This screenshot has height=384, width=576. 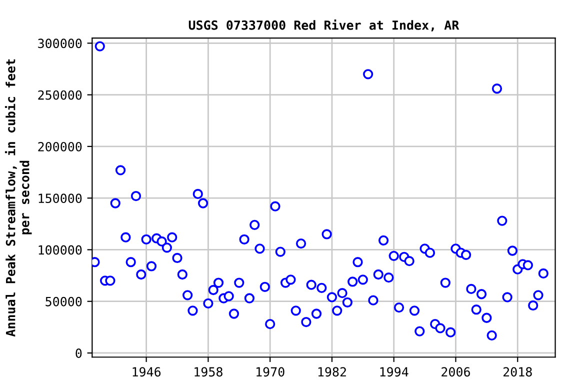 What do you see at coordinates (60, 199) in the screenshot?
I see `y-tick-label: 150000` at bounding box center [60, 199].